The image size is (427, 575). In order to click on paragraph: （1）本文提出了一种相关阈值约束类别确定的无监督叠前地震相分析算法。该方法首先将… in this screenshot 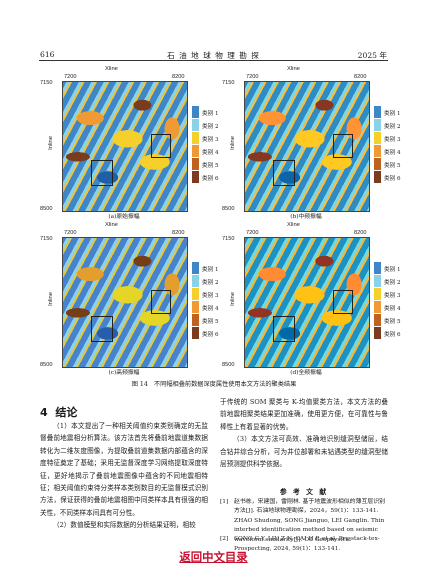, I will do `click(124, 469)`.